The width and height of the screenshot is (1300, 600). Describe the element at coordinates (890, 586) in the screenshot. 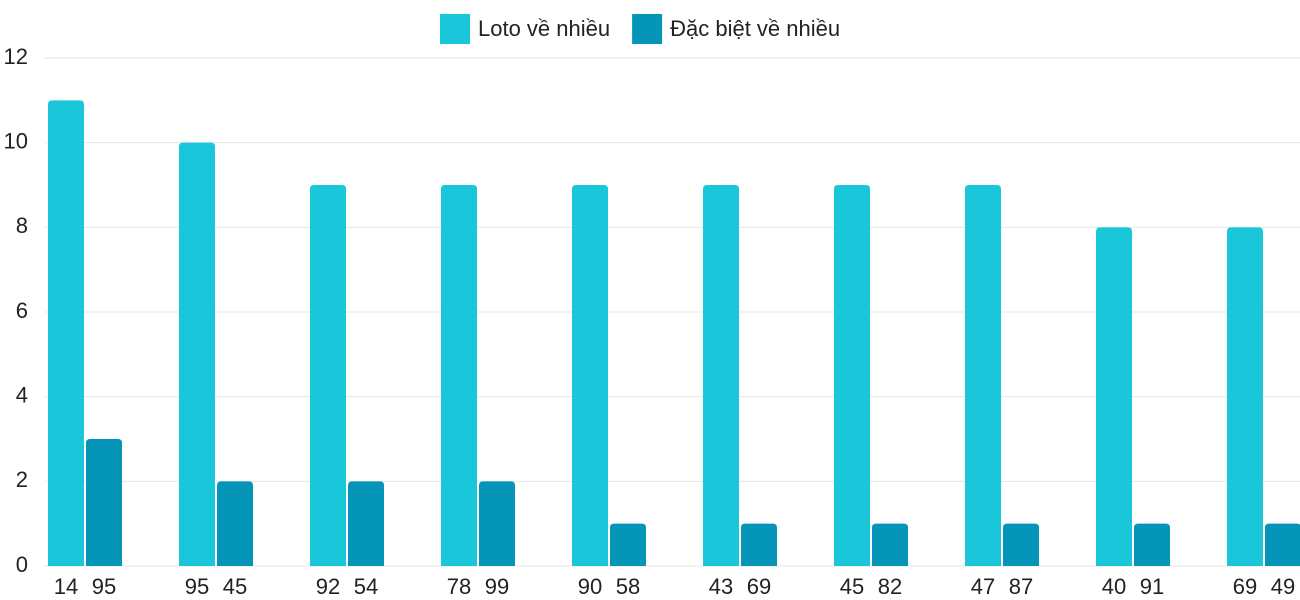

I see `x-tick-label: 82` at that location.